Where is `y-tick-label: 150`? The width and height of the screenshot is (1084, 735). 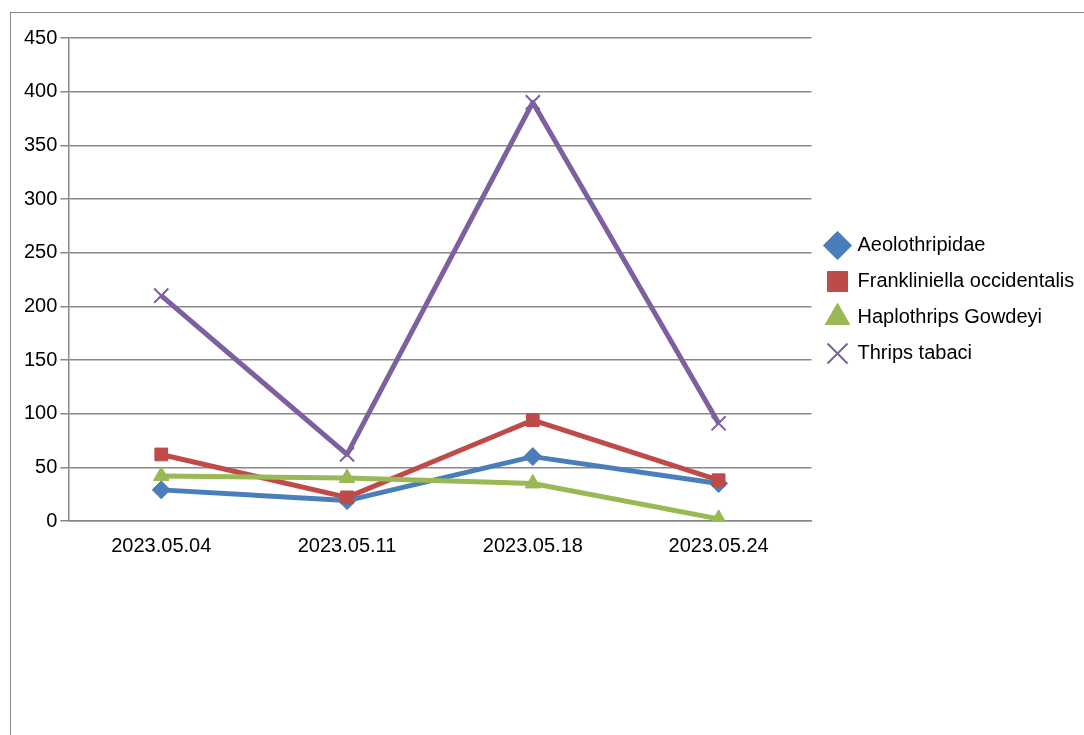 y-tick-label: 150 is located at coordinates (40, 358).